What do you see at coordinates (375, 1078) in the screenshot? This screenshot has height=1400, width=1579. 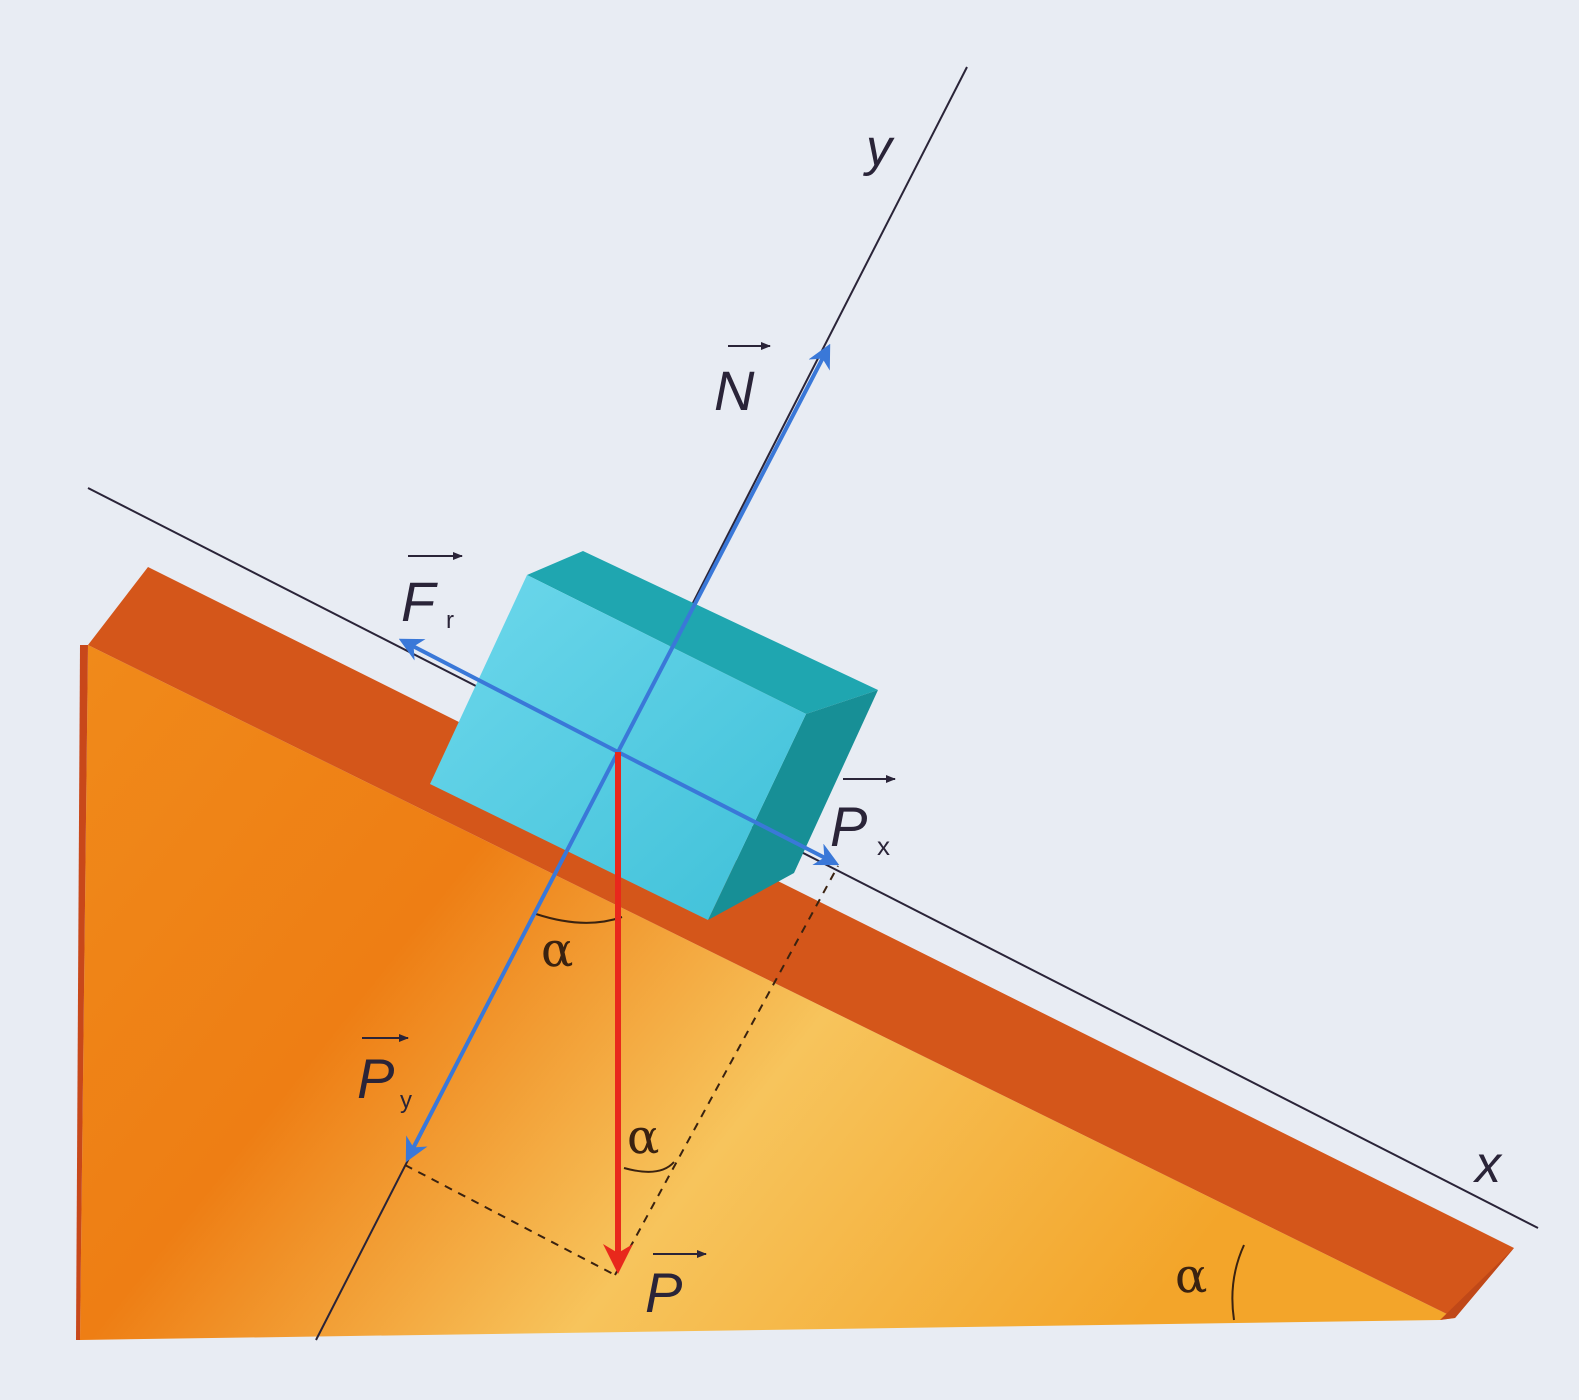 I see `weight-y-label: P` at bounding box center [375, 1078].